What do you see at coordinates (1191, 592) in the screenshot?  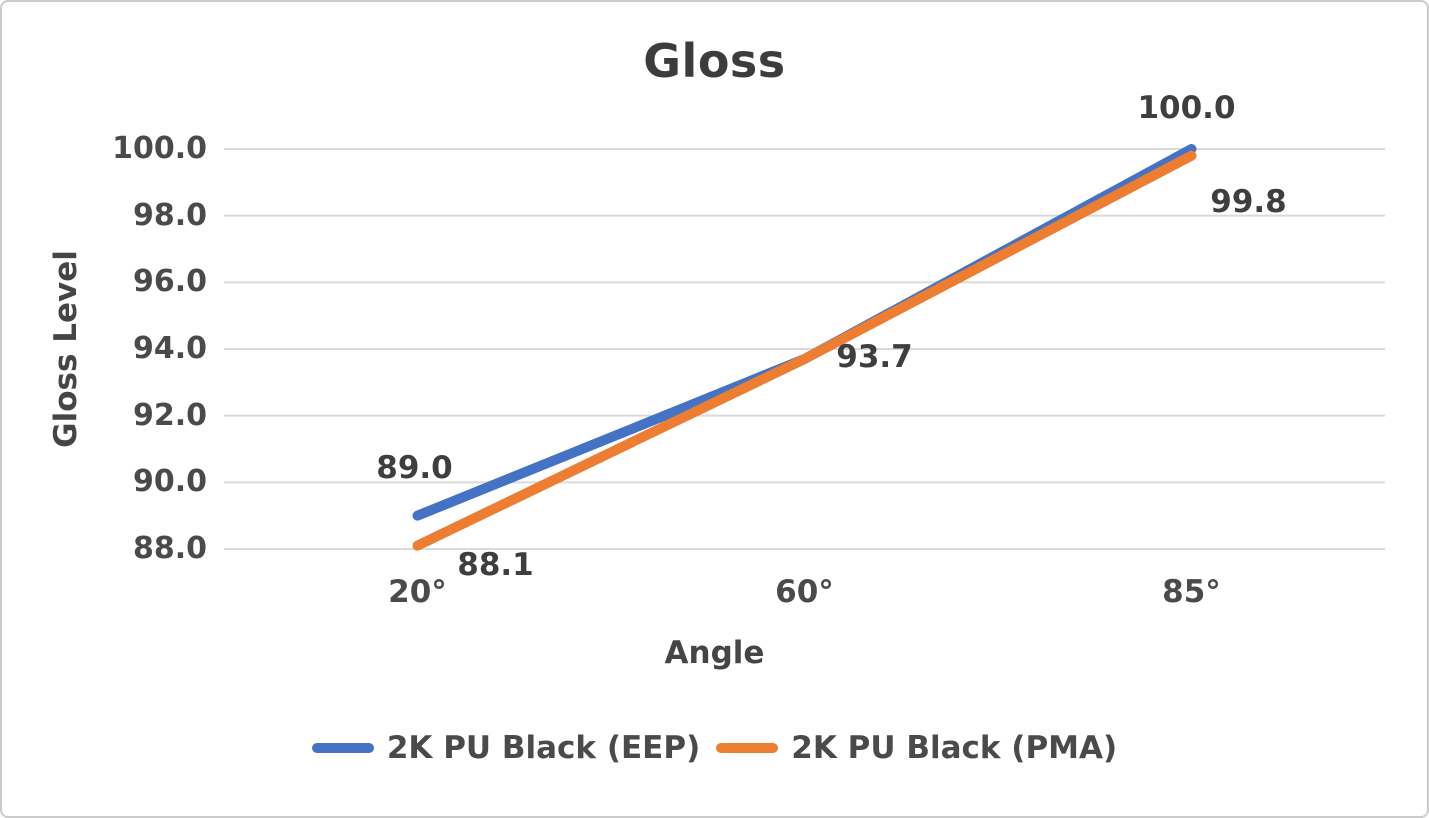 I see `x-tick-label: 85°` at bounding box center [1191, 592].